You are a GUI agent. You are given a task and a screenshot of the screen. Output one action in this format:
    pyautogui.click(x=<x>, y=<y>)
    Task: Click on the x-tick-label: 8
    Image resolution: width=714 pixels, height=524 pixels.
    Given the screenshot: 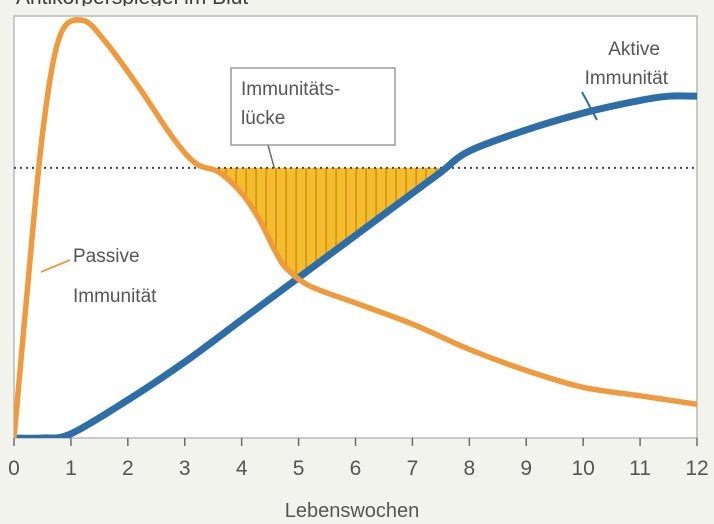 What is the action you would take?
    pyautogui.click(x=469, y=468)
    